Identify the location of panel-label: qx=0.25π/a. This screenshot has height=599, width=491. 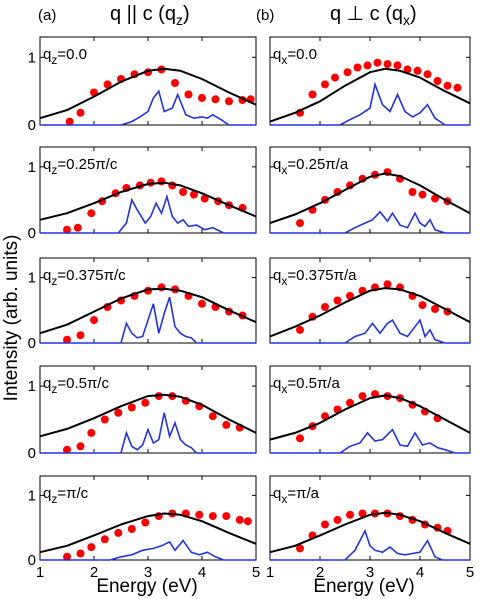
(311, 166).